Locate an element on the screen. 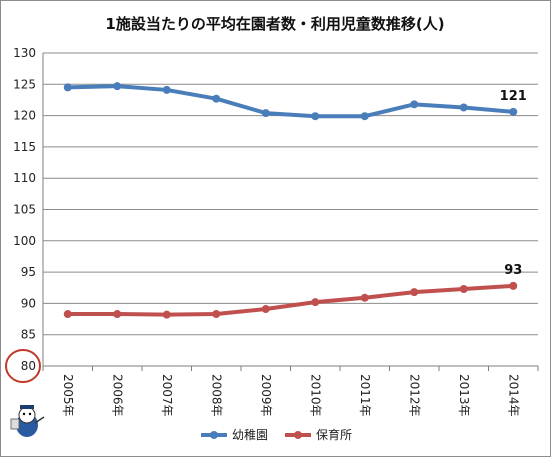 The image size is (551, 457). y-tick-label: 105 is located at coordinates (24, 210).